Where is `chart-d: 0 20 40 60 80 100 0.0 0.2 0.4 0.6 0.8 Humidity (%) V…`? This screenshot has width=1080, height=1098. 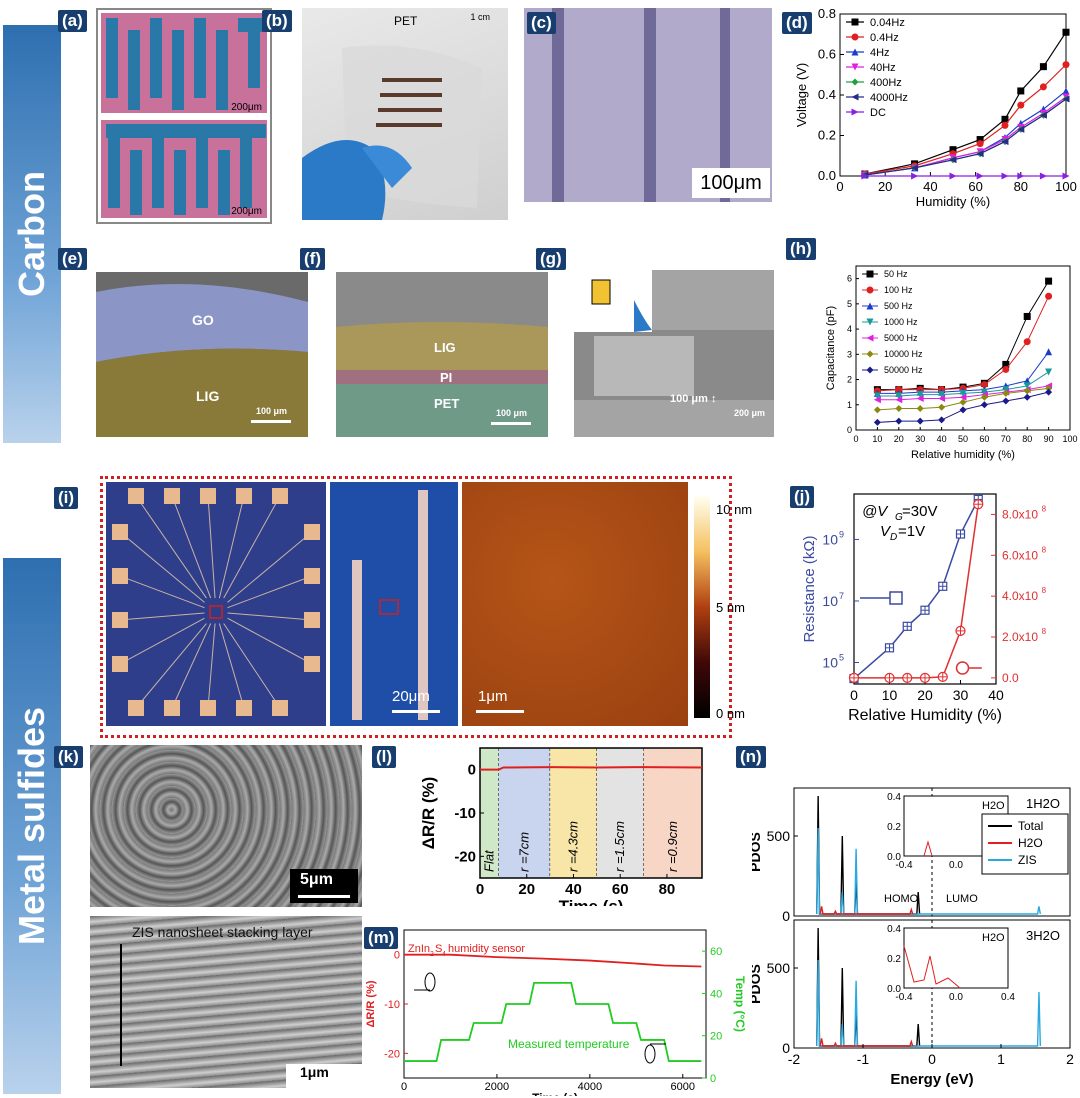
chart-d: 0 20 40 60 80 100 0.0 0.2 0.4 0.6 0.8 Humidity (%) V… is located at coordinates (935, 107).